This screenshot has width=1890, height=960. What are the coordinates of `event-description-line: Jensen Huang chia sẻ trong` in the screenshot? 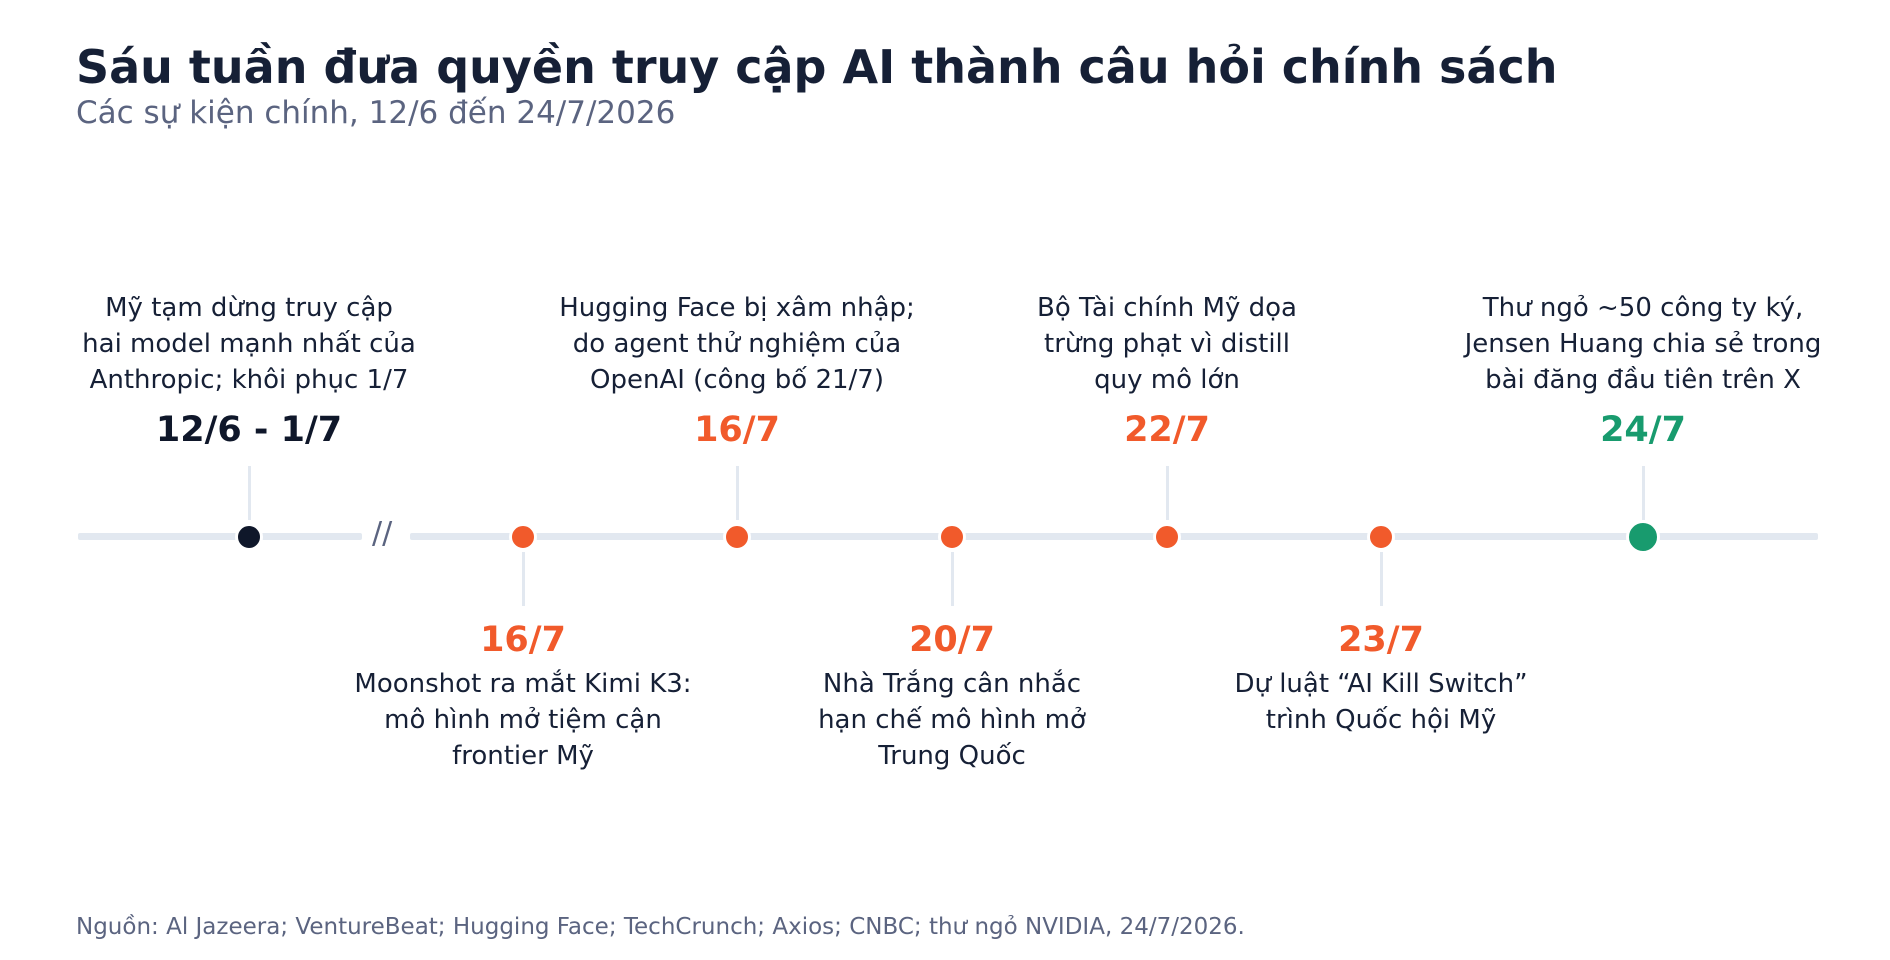 It's located at (1643, 344).